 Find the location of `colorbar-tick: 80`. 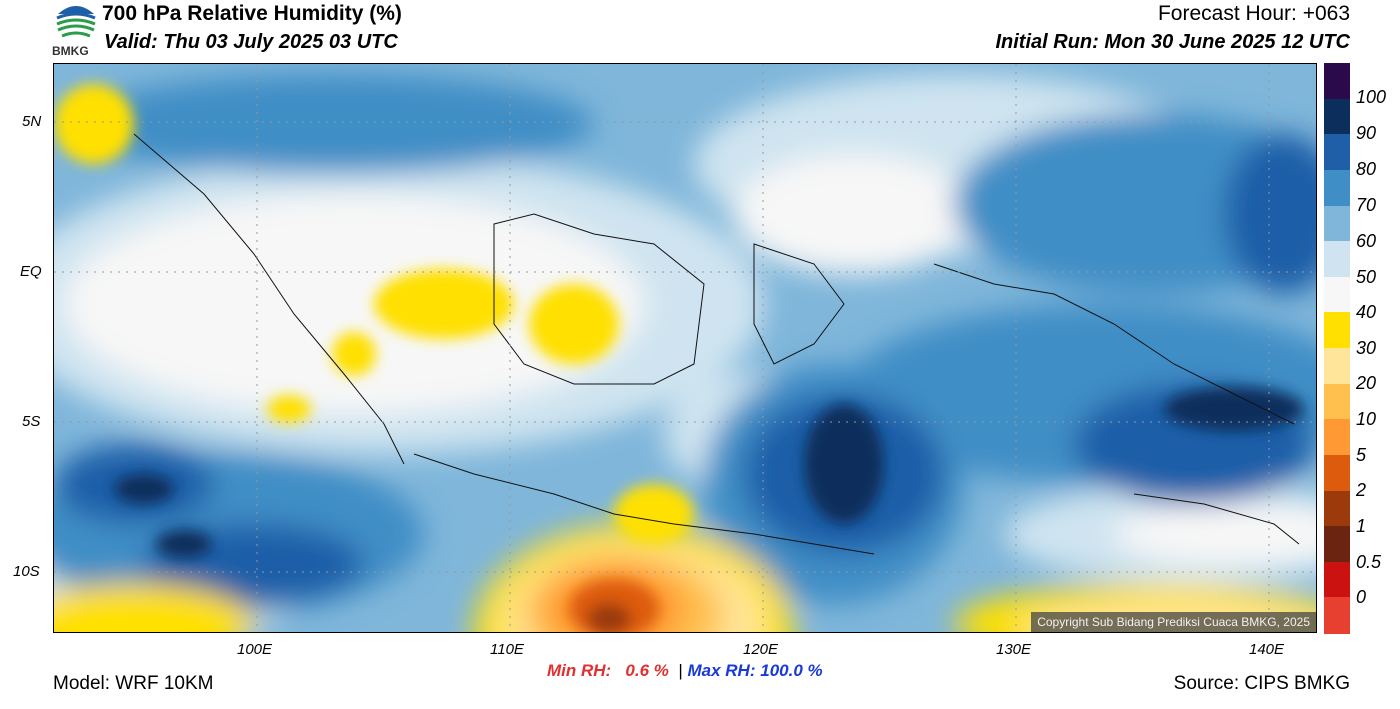

colorbar-tick: 80 is located at coordinates (1366, 169).